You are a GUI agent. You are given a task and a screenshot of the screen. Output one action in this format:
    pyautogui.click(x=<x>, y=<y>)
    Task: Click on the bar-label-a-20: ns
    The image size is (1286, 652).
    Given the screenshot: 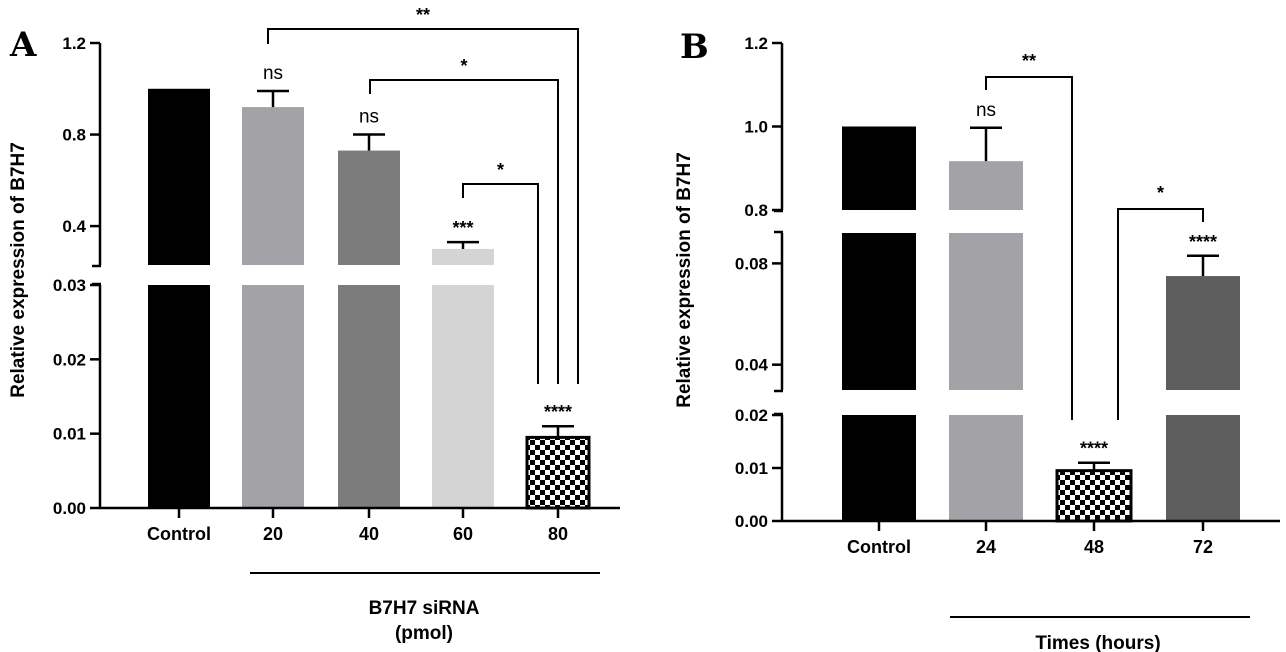 What is the action you would take?
    pyautogui.click(x=273, y=73)
    